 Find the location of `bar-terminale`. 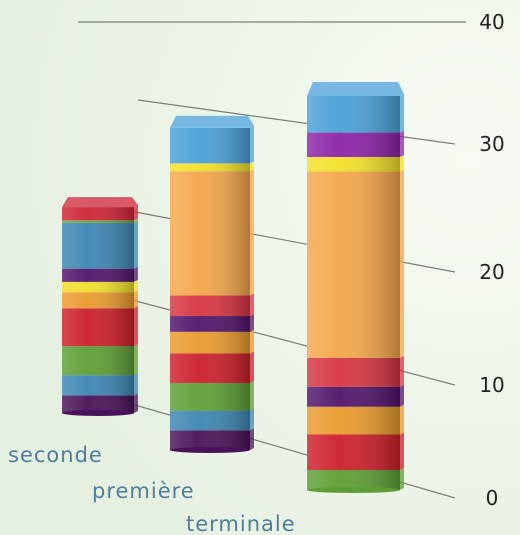

bar-terminale is located at coordinates (355, 287).